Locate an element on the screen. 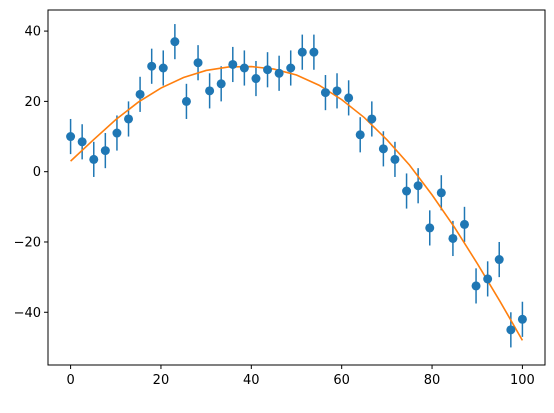 The image size is (554, 413). x-axis-ticks: 0 20 40 60 80 100 is located at coordinates (300, 376).